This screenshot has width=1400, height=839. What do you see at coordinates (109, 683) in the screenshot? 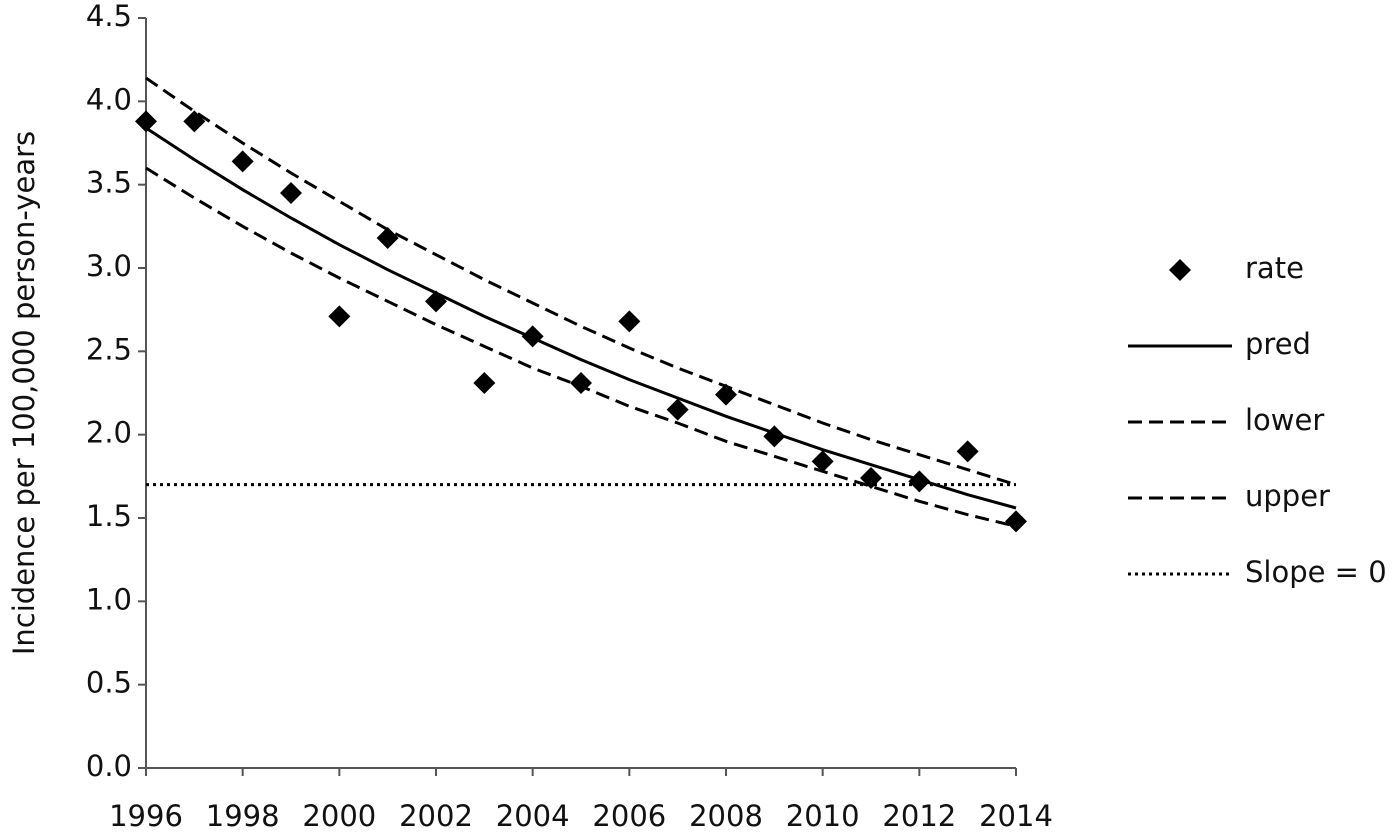
I see `y-tick-label: 0.5` at bounding box center [109, 683].